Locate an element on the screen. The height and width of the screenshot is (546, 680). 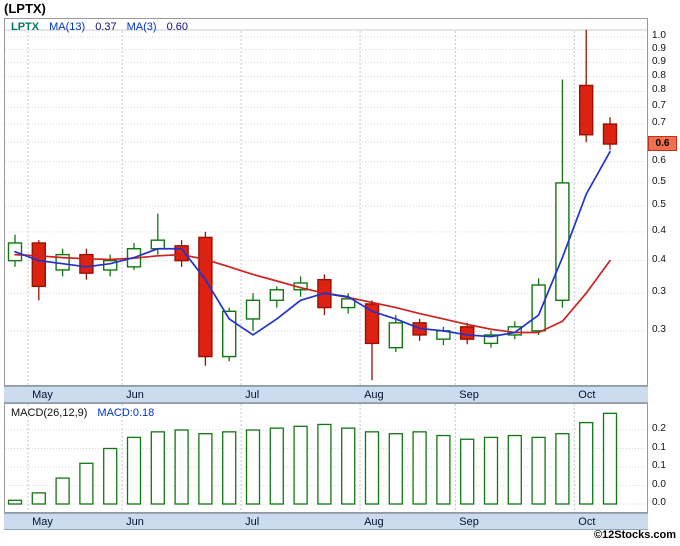
month-axis-macd: May Jun Jul Aug Sep Oct is located at coordinates (326, 521).